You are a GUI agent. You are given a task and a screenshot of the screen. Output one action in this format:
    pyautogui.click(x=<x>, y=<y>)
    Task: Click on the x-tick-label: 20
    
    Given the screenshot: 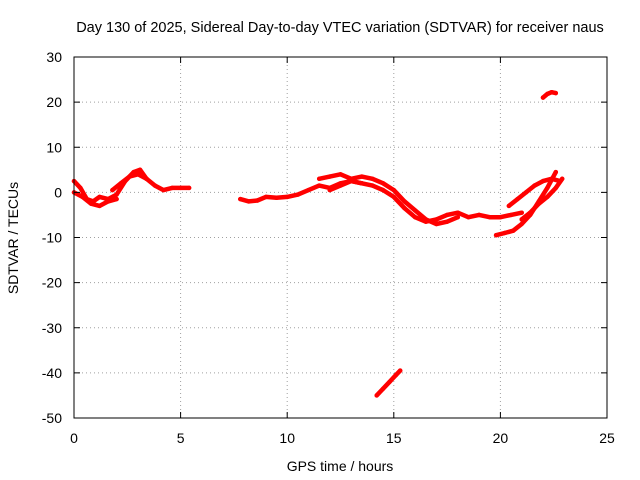 What is the action you would take?
    pyautogui.click(x=501, y=438)
    